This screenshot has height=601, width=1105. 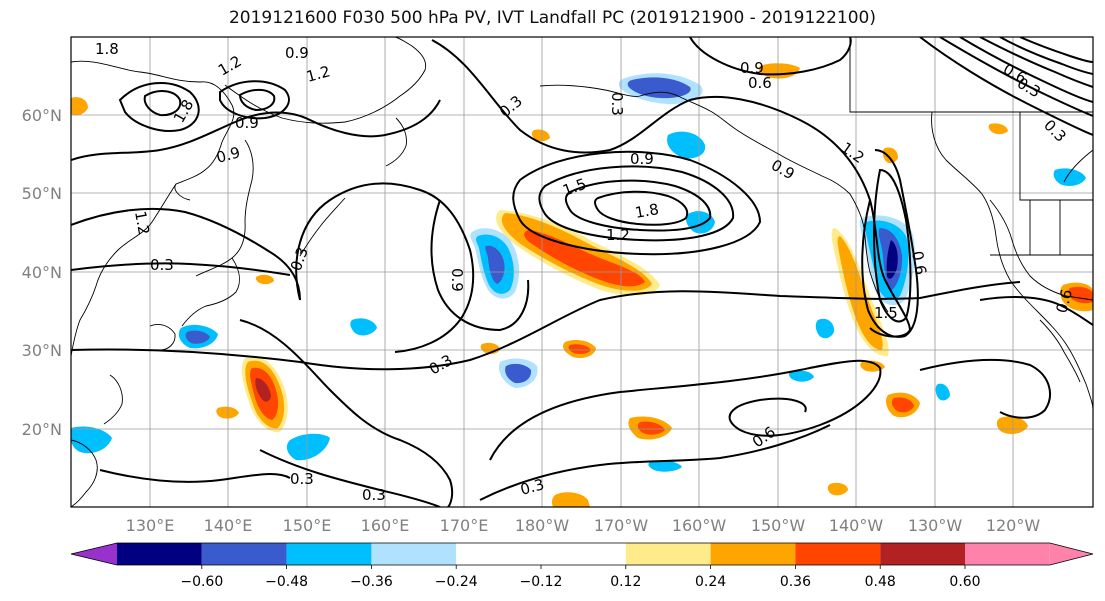 I want to click on lon-label: 130°W, so click(x=935, y=525).